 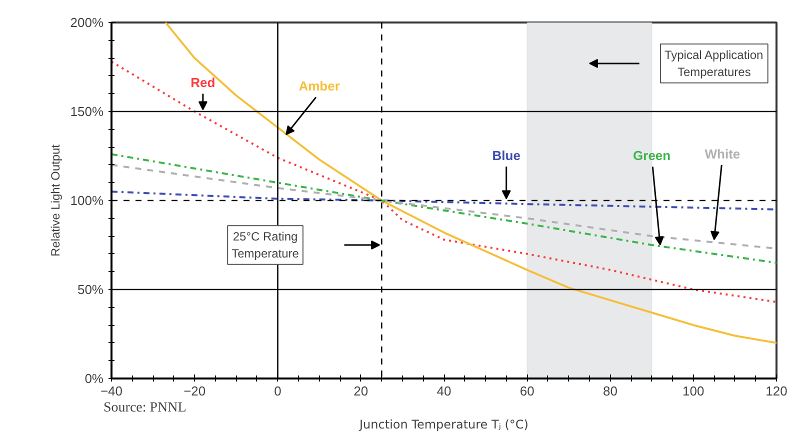 What do you see at coordinates (90, 289) in the screenshot?
I see `y-tick-label: 50%` at bounding box center [90, 289].